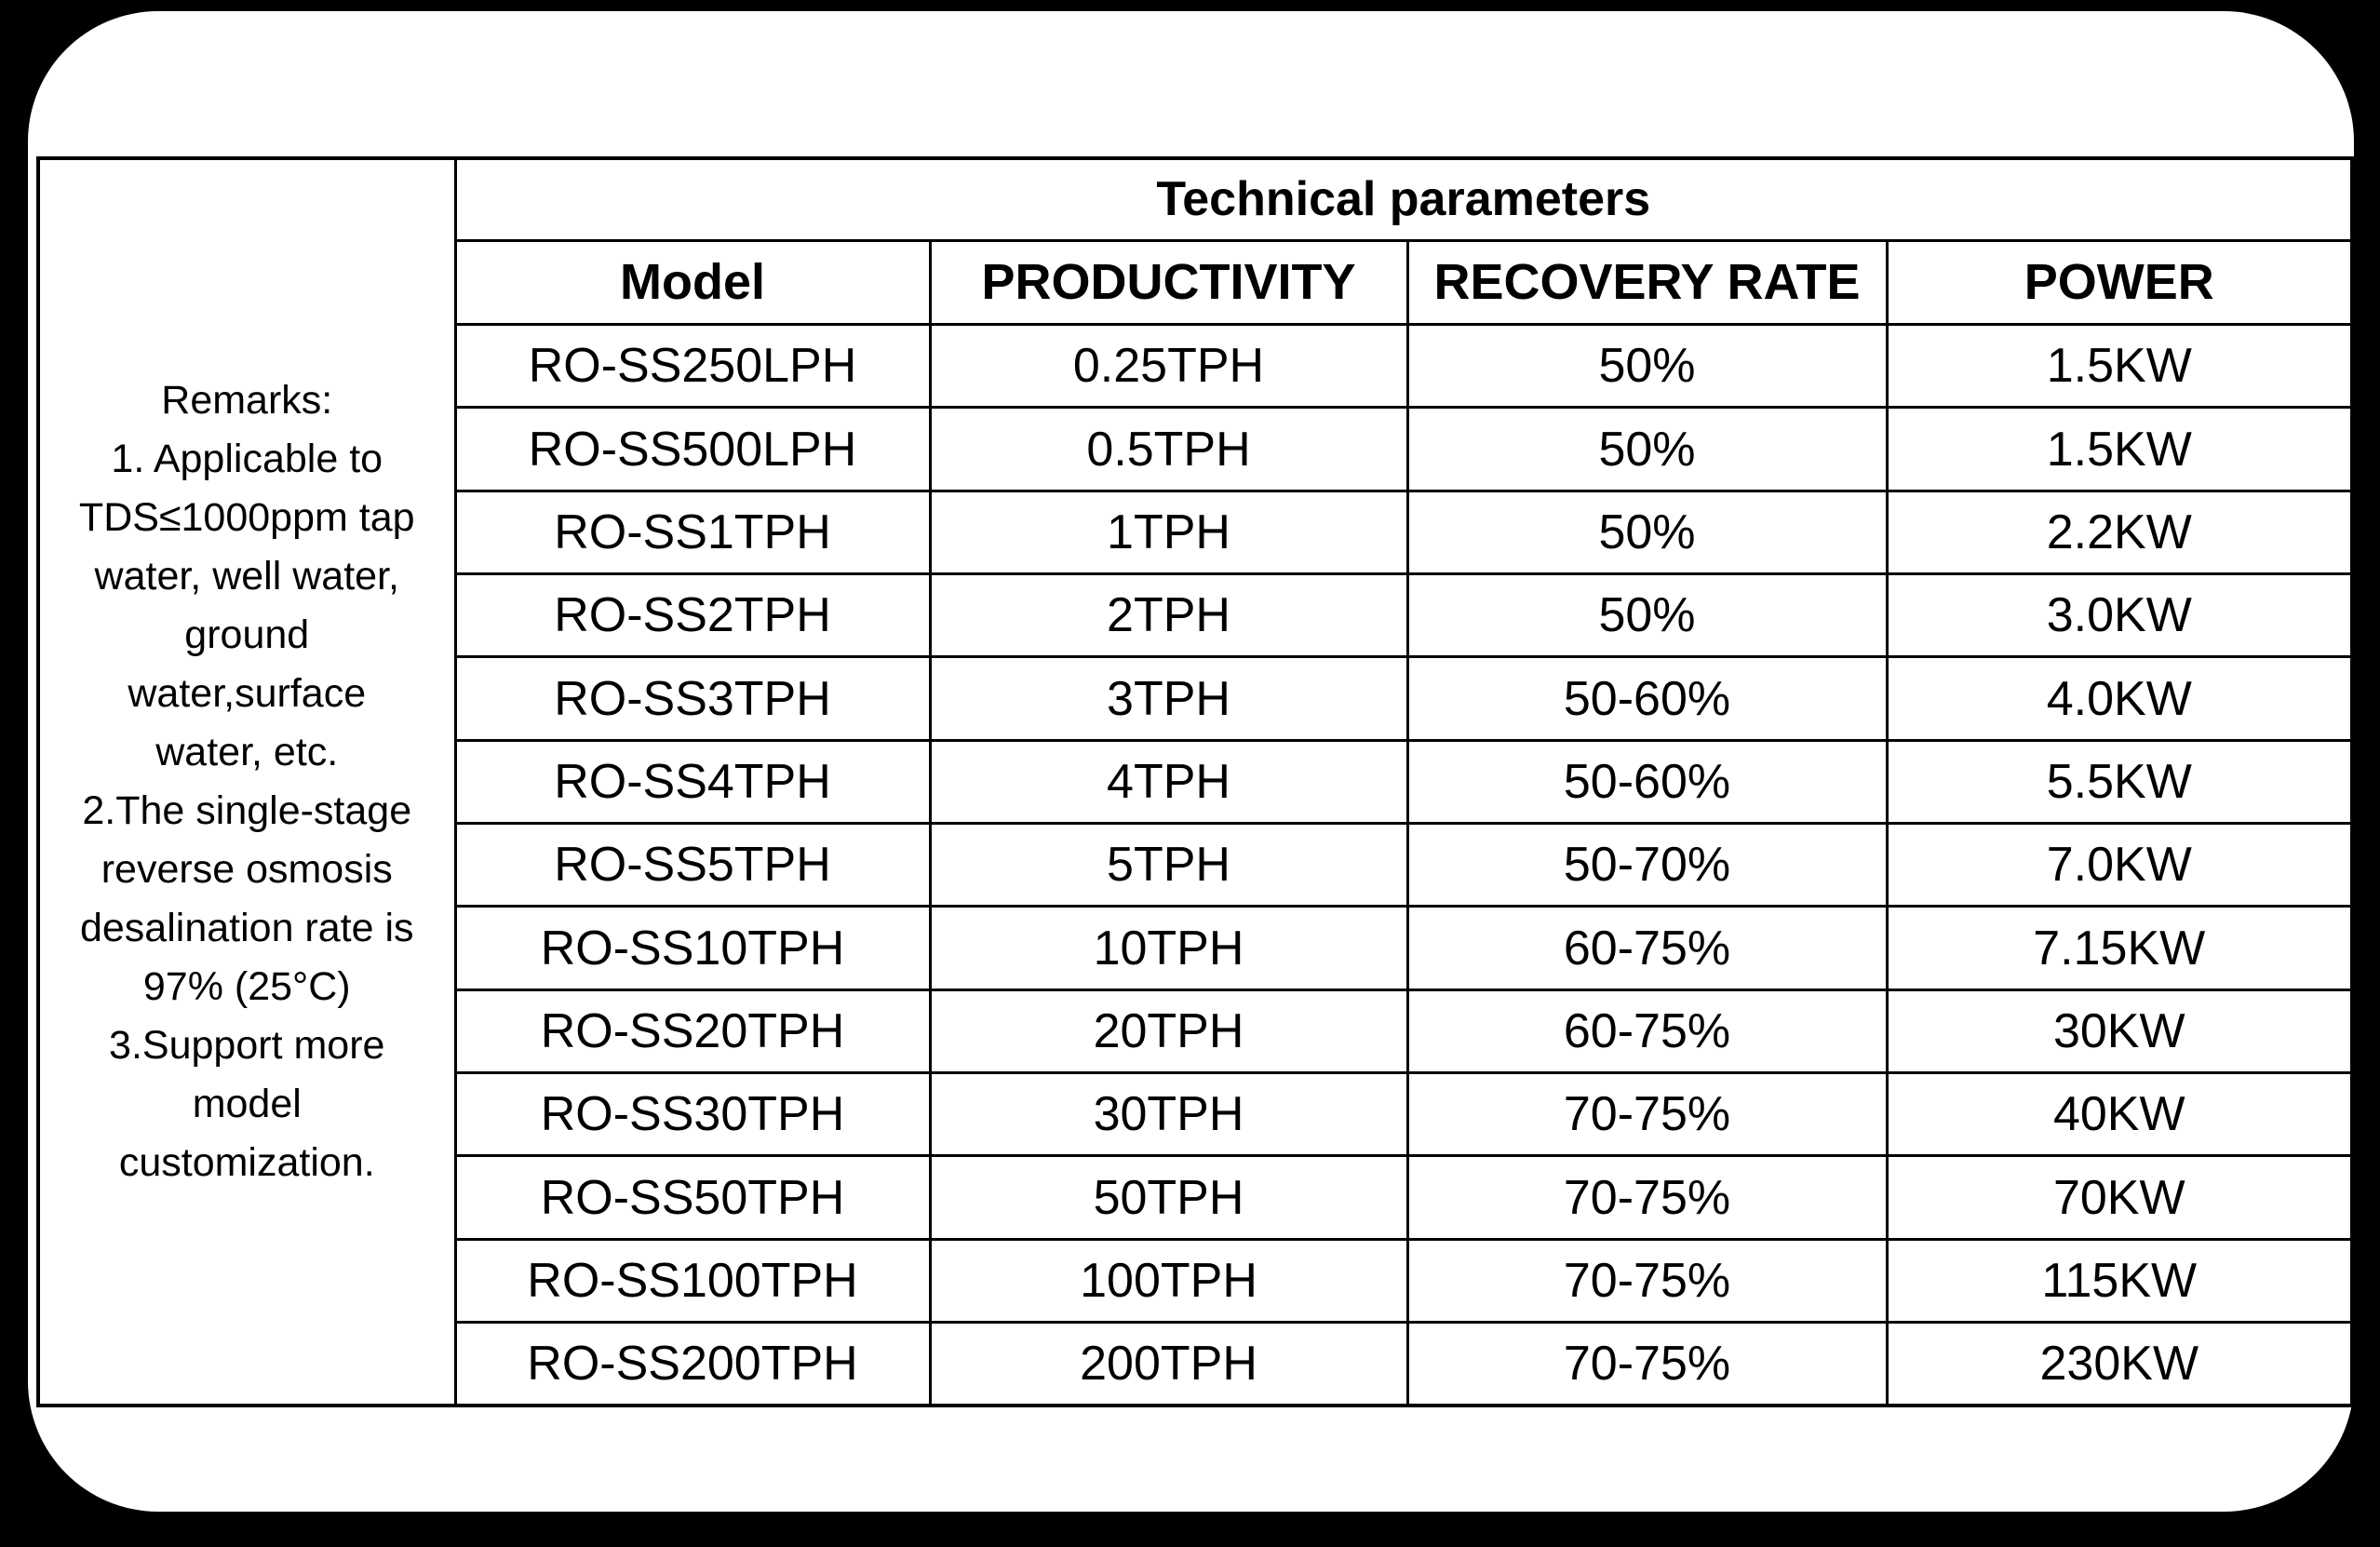  Describe the element at coordinates (692, 449) in the screenshot. I see `model-cell: RO-SS500LPH` at that location.